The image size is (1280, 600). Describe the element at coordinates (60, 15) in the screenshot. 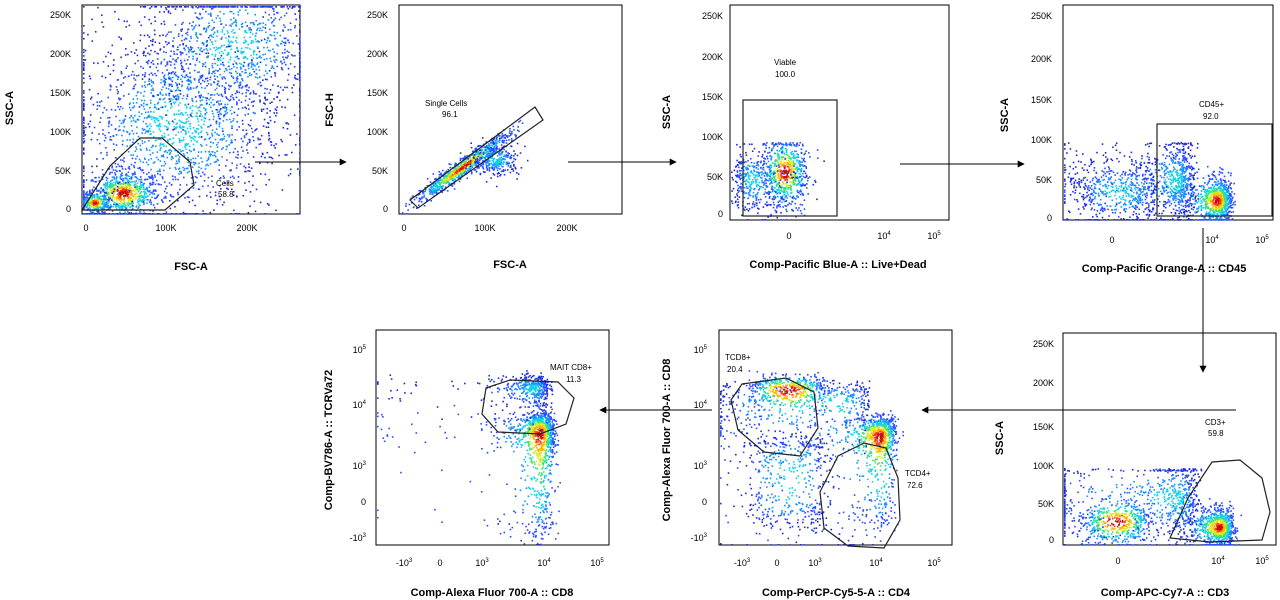

I see `tick-label: 250K` at that location.